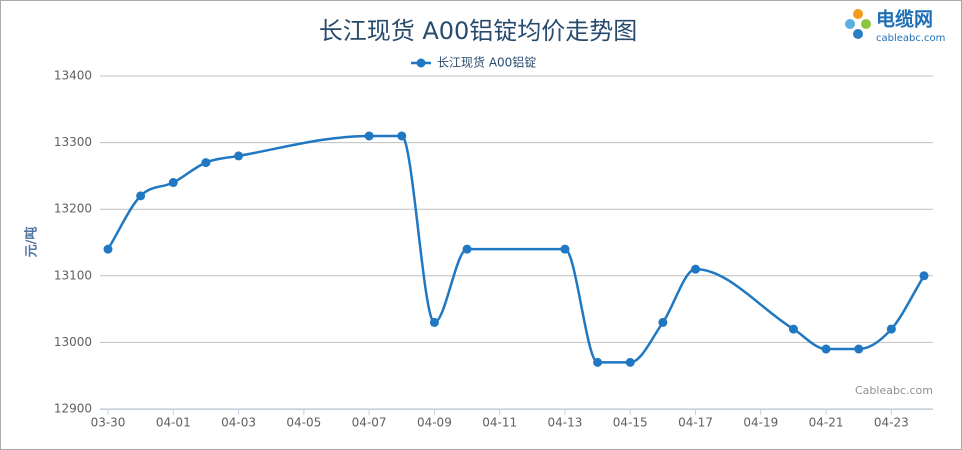 The width and height of the screenshot is (962, 450). What do you see at coordinates (421, 63) in the screenshot?
I see `legend-marker` at bounding box center [421, 63].